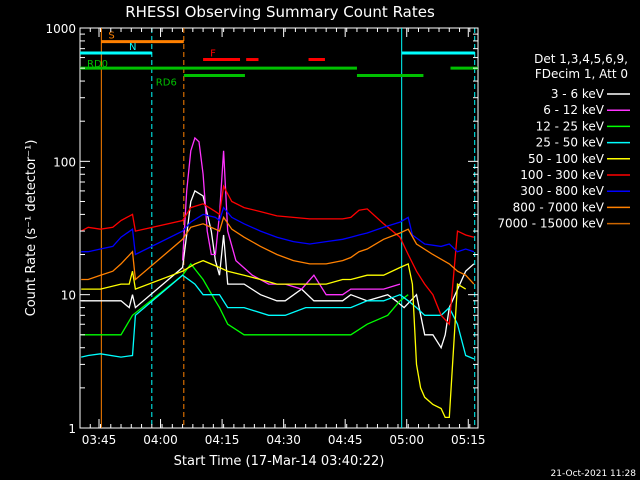 Image resolution: width=640 pixels, height=480 pixels. What do you see at coordinates (283, 440) in the screenshot?
I see `x-tick-label-04-30: 04:30` at bounding box center [283, 440].